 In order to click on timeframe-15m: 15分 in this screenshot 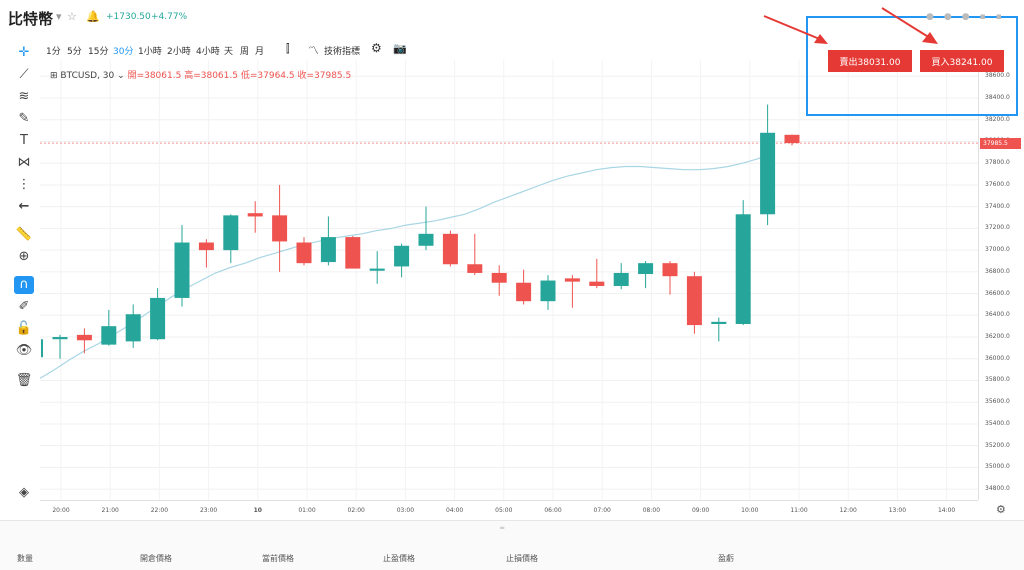, I will do `click(98, 52)`.